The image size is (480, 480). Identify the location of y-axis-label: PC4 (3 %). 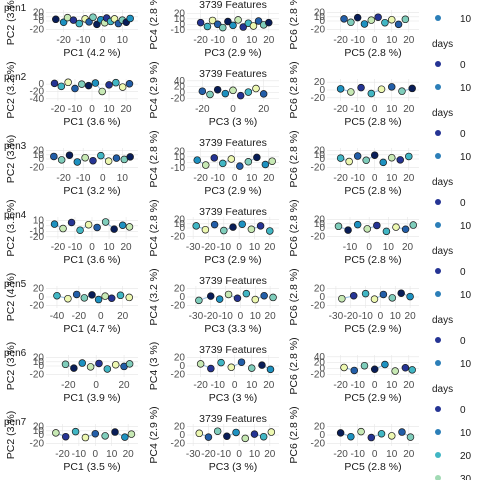
(154, 366).